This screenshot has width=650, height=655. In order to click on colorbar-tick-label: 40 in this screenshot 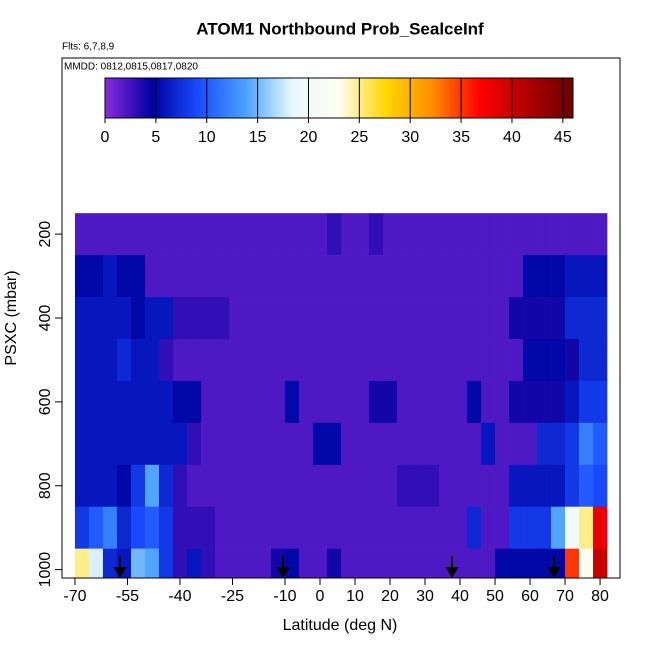, I will do `click(512, 137)`.